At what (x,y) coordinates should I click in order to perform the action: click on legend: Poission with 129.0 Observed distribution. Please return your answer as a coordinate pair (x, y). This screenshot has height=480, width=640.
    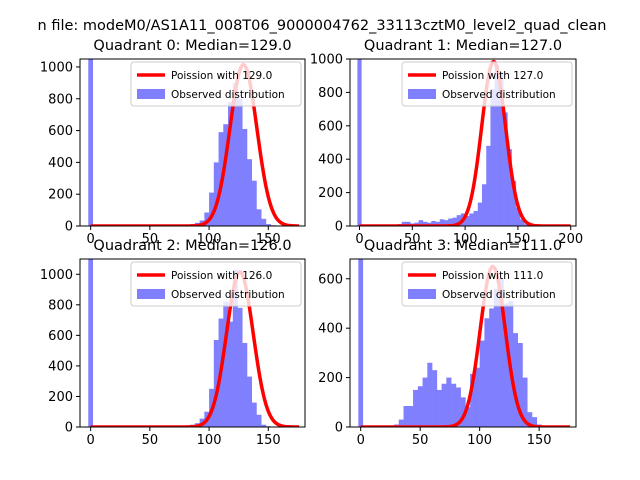
    Looking at the image, I should click on (216, 84).